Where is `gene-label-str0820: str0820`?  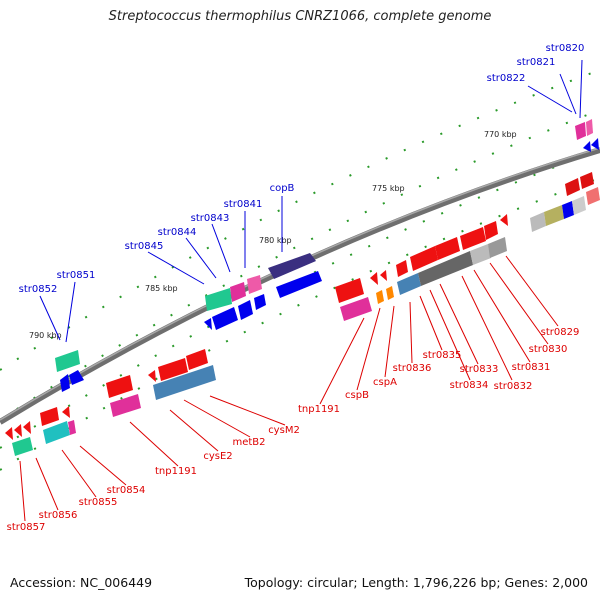 gene-label-str0820: str0820 is located at coordinates (565, 48).